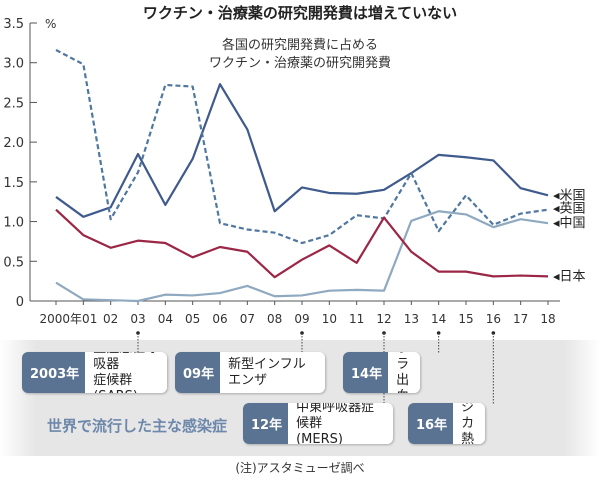  Describe the element at coordinates (274, 319) in the screenshot. I see `x-tick-label: 08` at that location.